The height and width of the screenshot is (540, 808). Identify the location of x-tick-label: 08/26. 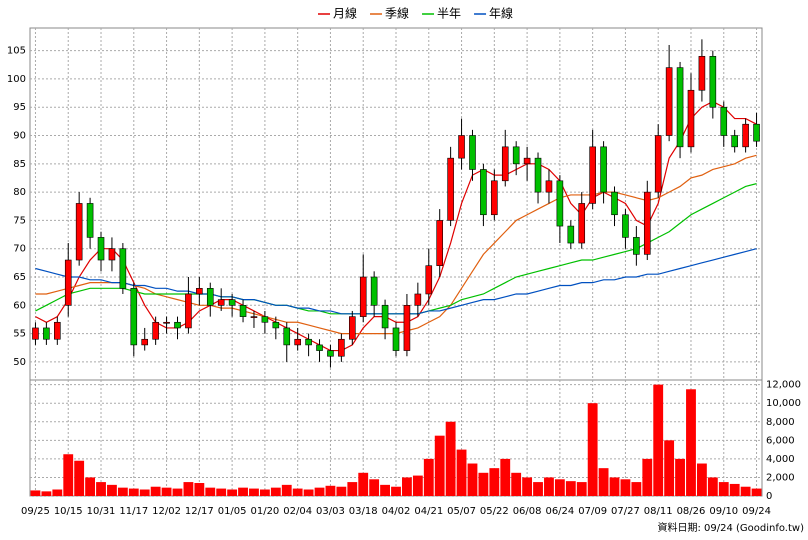
(691, 511).